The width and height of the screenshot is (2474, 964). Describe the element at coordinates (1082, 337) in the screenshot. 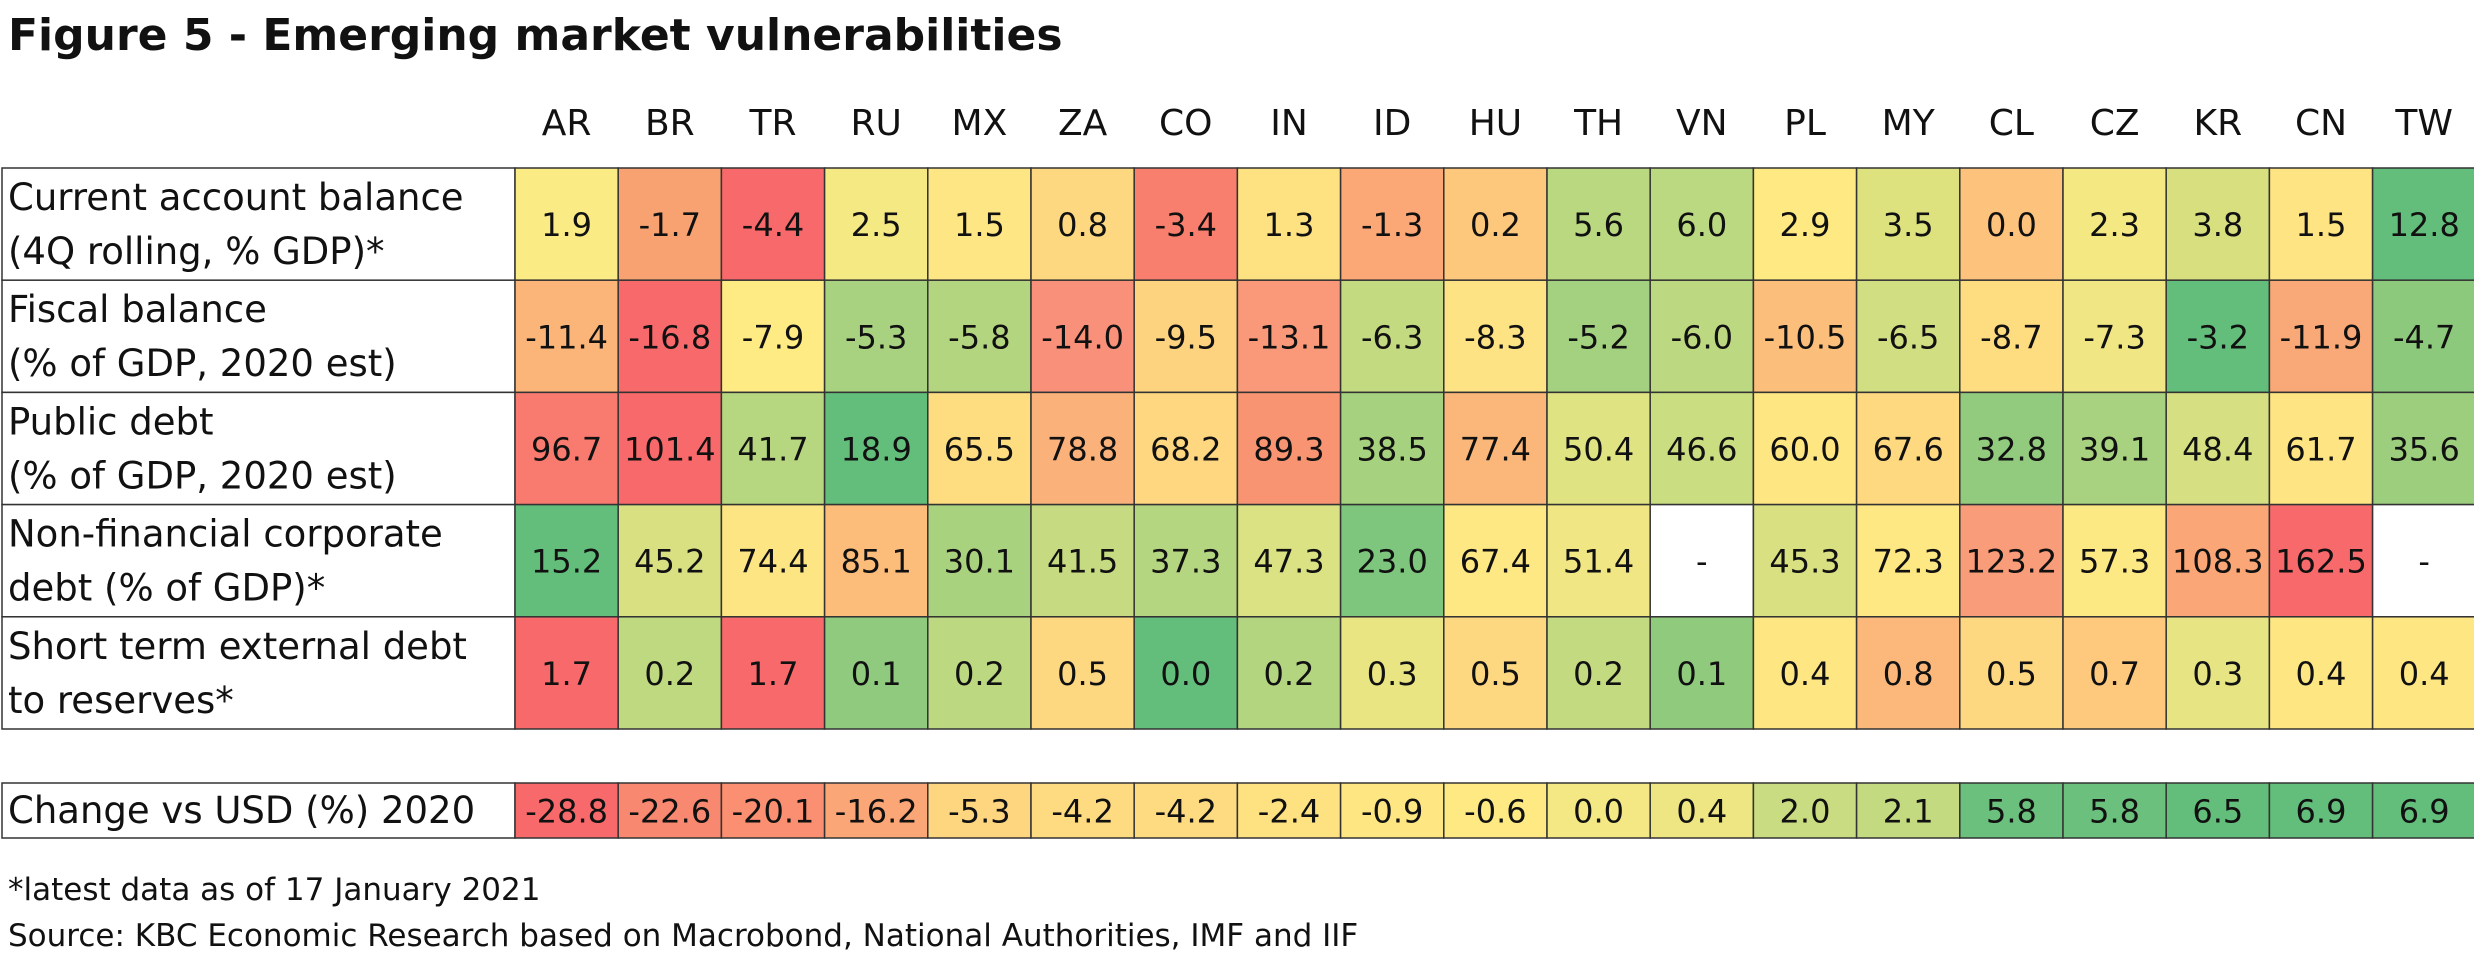

I see `cell-value: -14.0` at that location.